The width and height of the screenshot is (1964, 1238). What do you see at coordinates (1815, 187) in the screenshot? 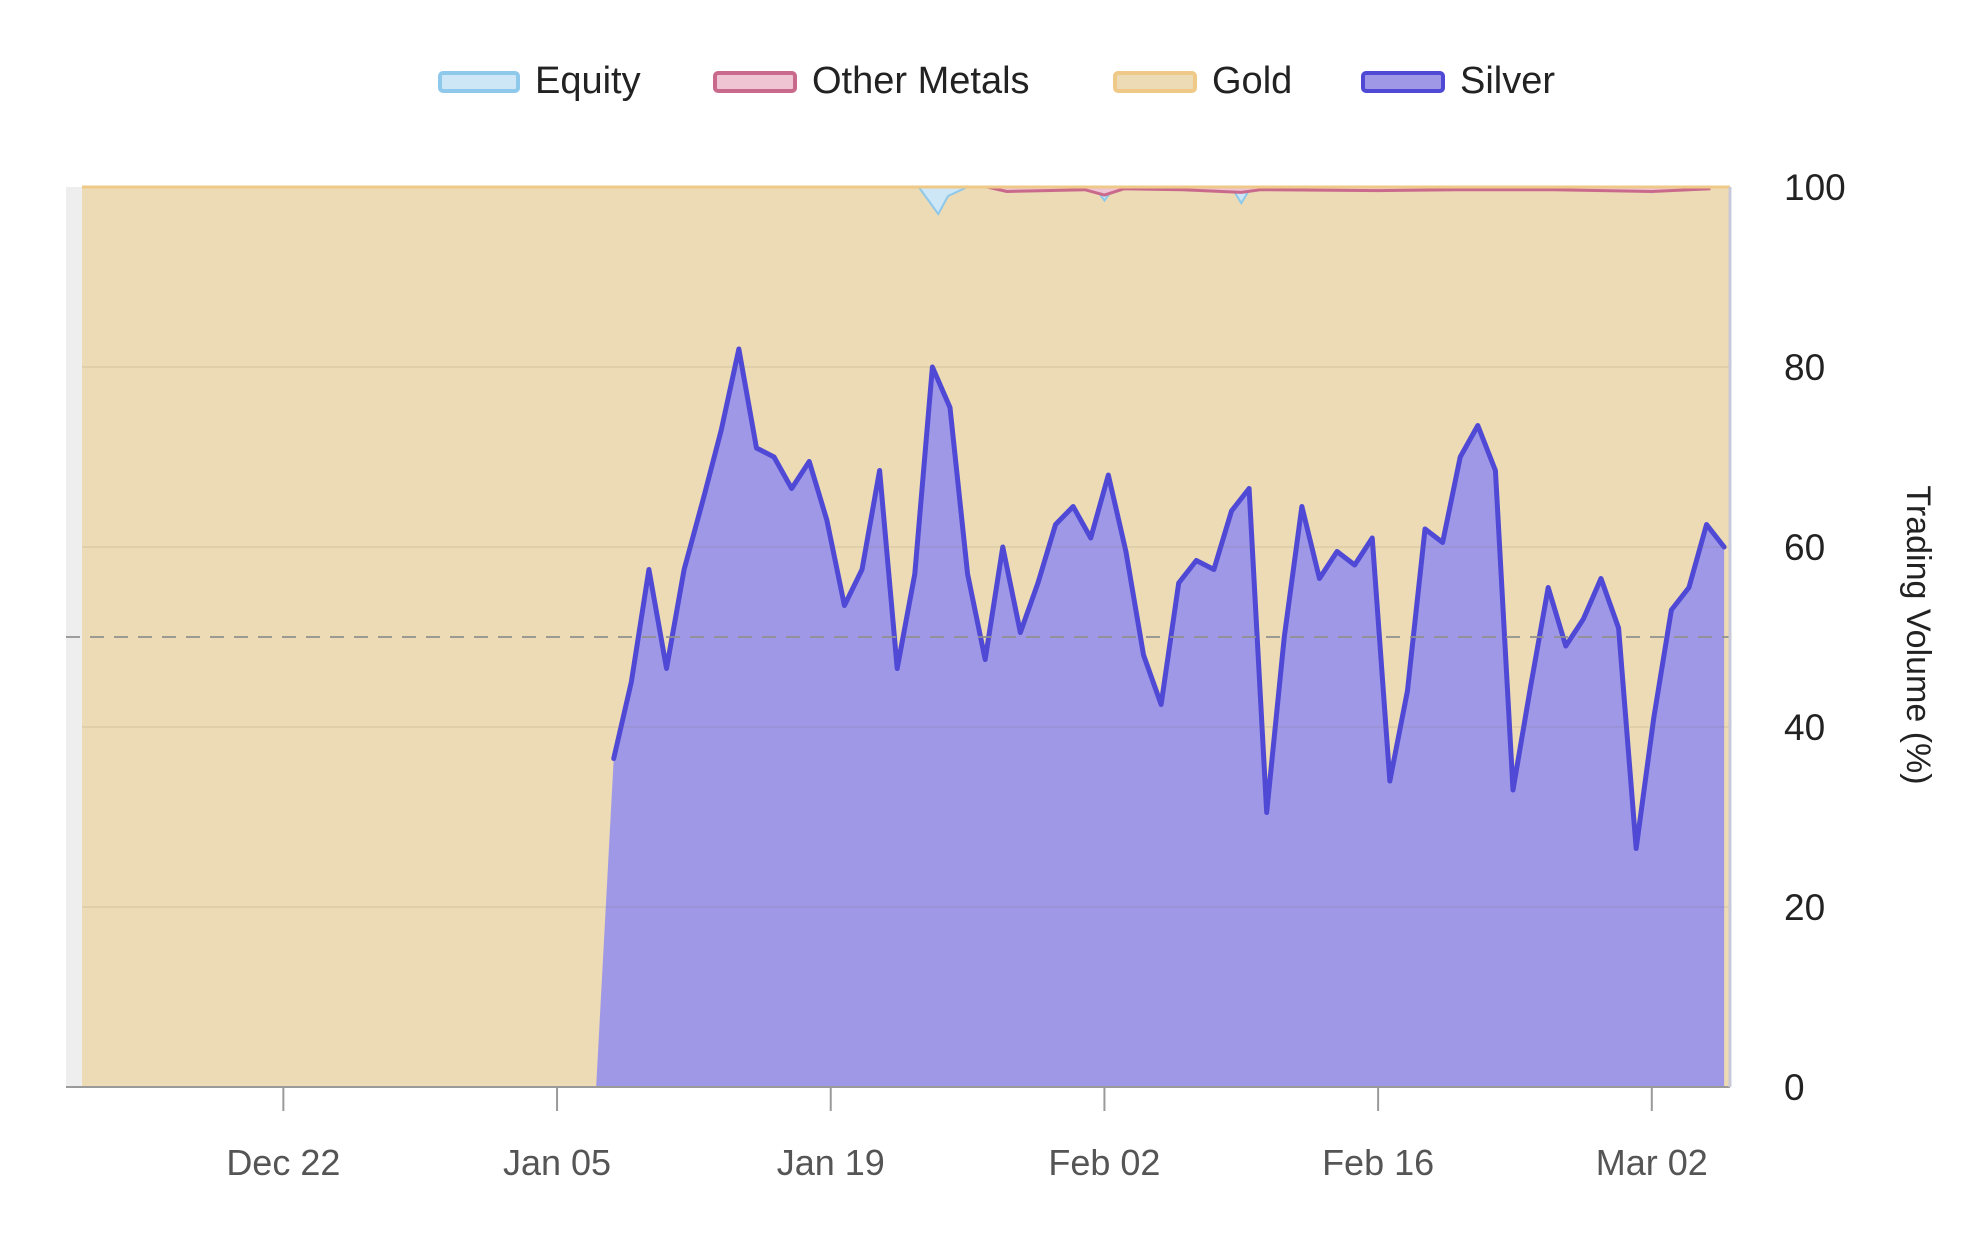
I see `y-tick-label: 100` at bounding box center [1815, 187].